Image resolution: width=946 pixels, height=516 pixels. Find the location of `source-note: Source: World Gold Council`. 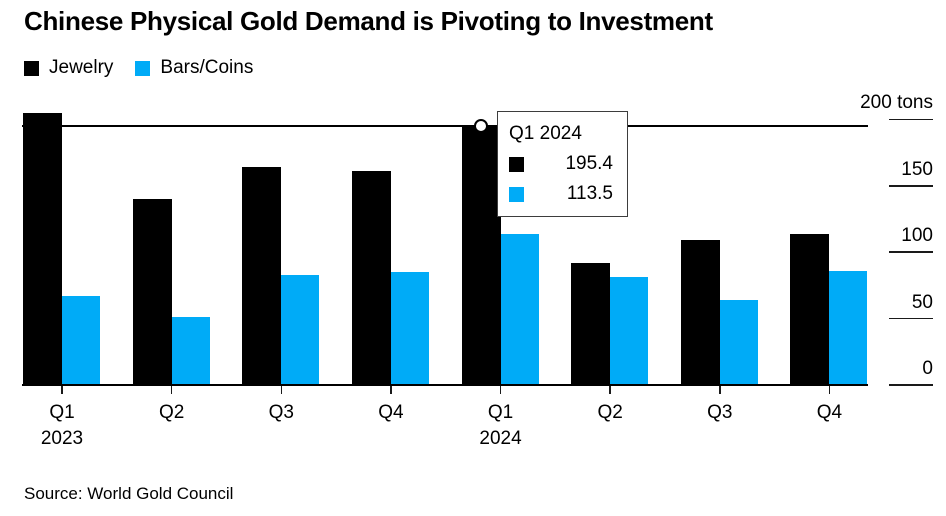

source-note: Source: World Gold Council is located at coordinates (129, 493).